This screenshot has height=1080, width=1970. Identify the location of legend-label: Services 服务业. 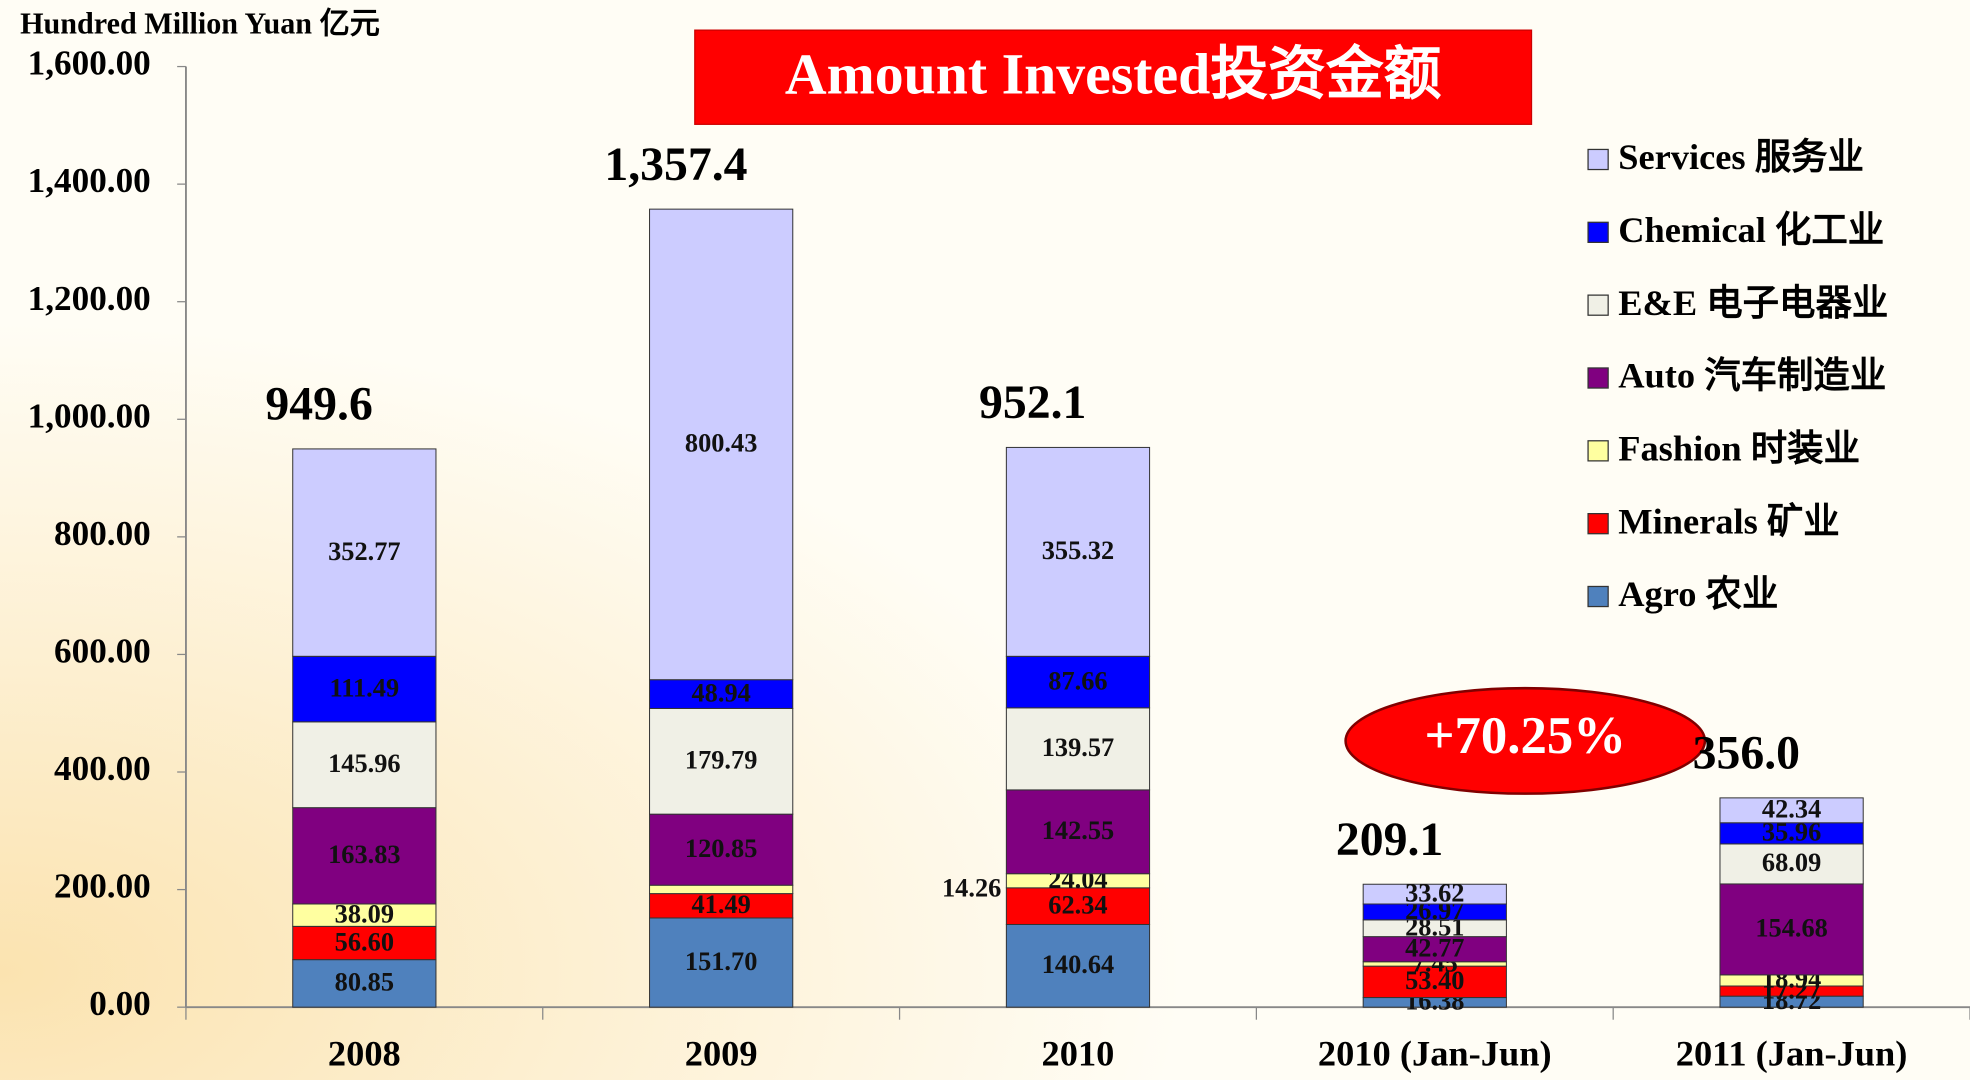
(1741, 157).